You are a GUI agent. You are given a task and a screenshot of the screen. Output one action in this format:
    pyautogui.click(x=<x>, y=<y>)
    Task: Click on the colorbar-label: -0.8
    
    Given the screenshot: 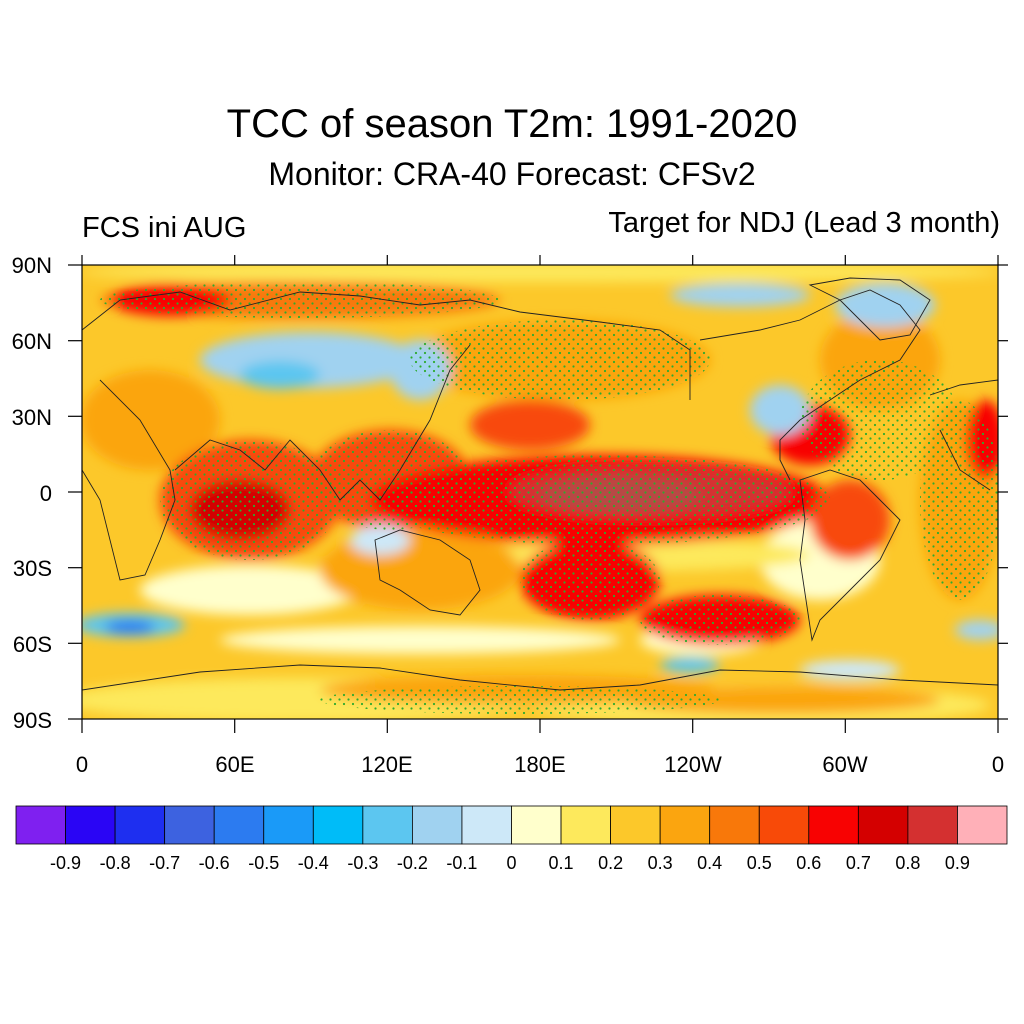 What is the action you would take?
    pyautogui.click(x=115, y=863)
    